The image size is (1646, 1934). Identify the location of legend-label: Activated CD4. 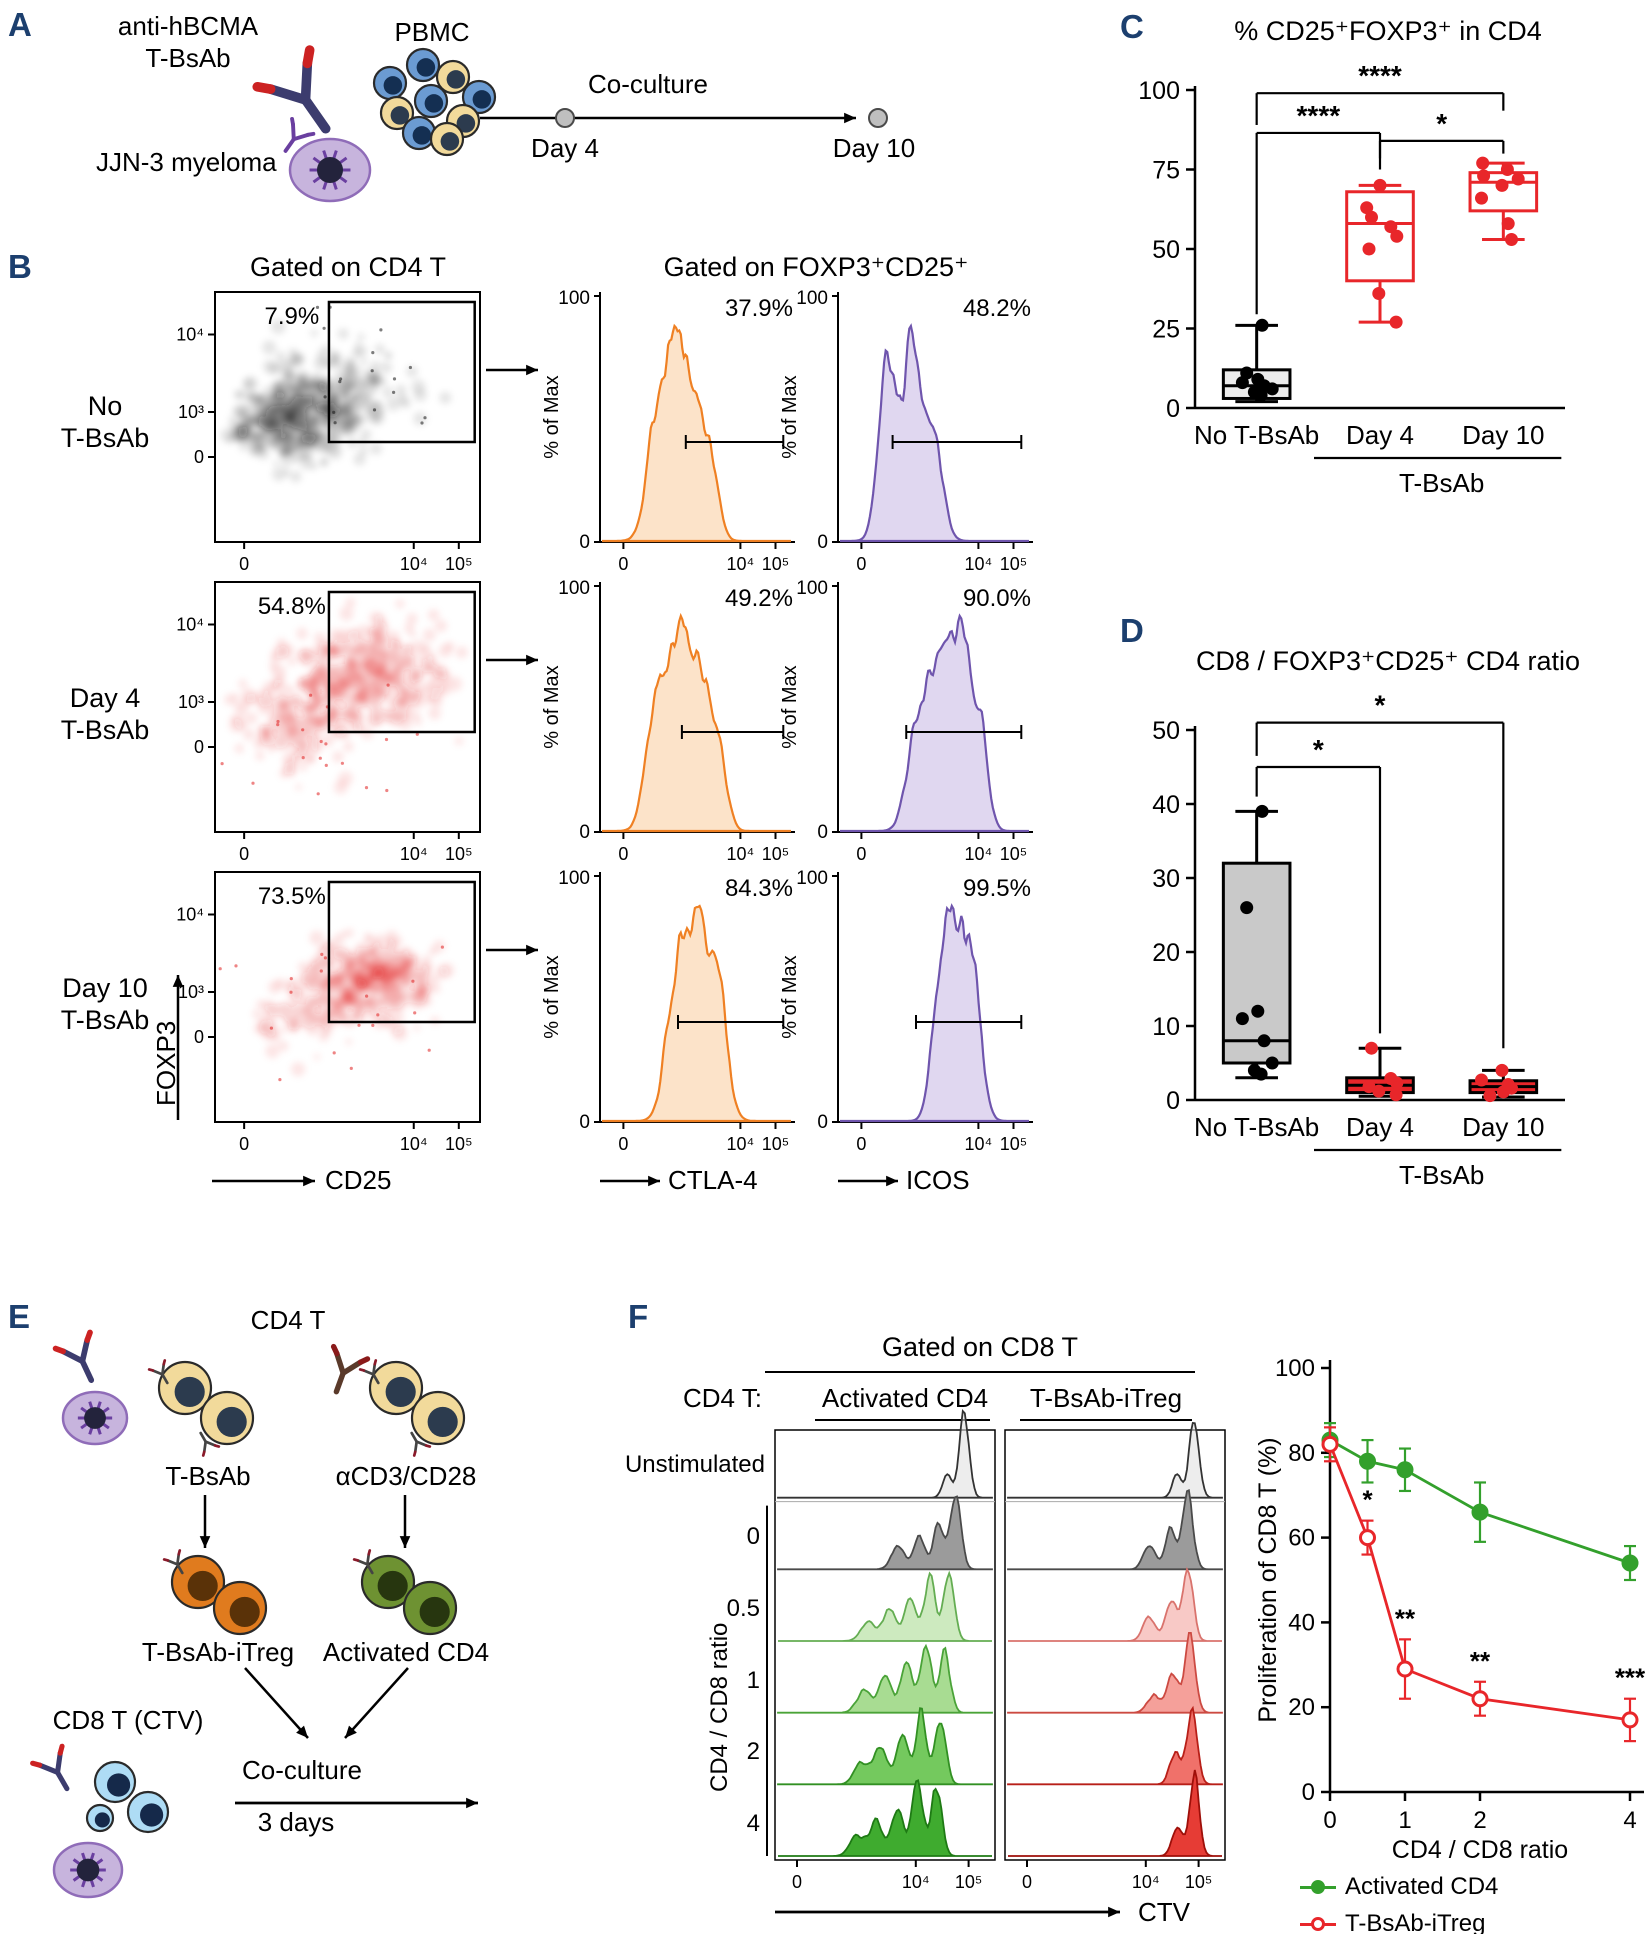
(1422, 1886).